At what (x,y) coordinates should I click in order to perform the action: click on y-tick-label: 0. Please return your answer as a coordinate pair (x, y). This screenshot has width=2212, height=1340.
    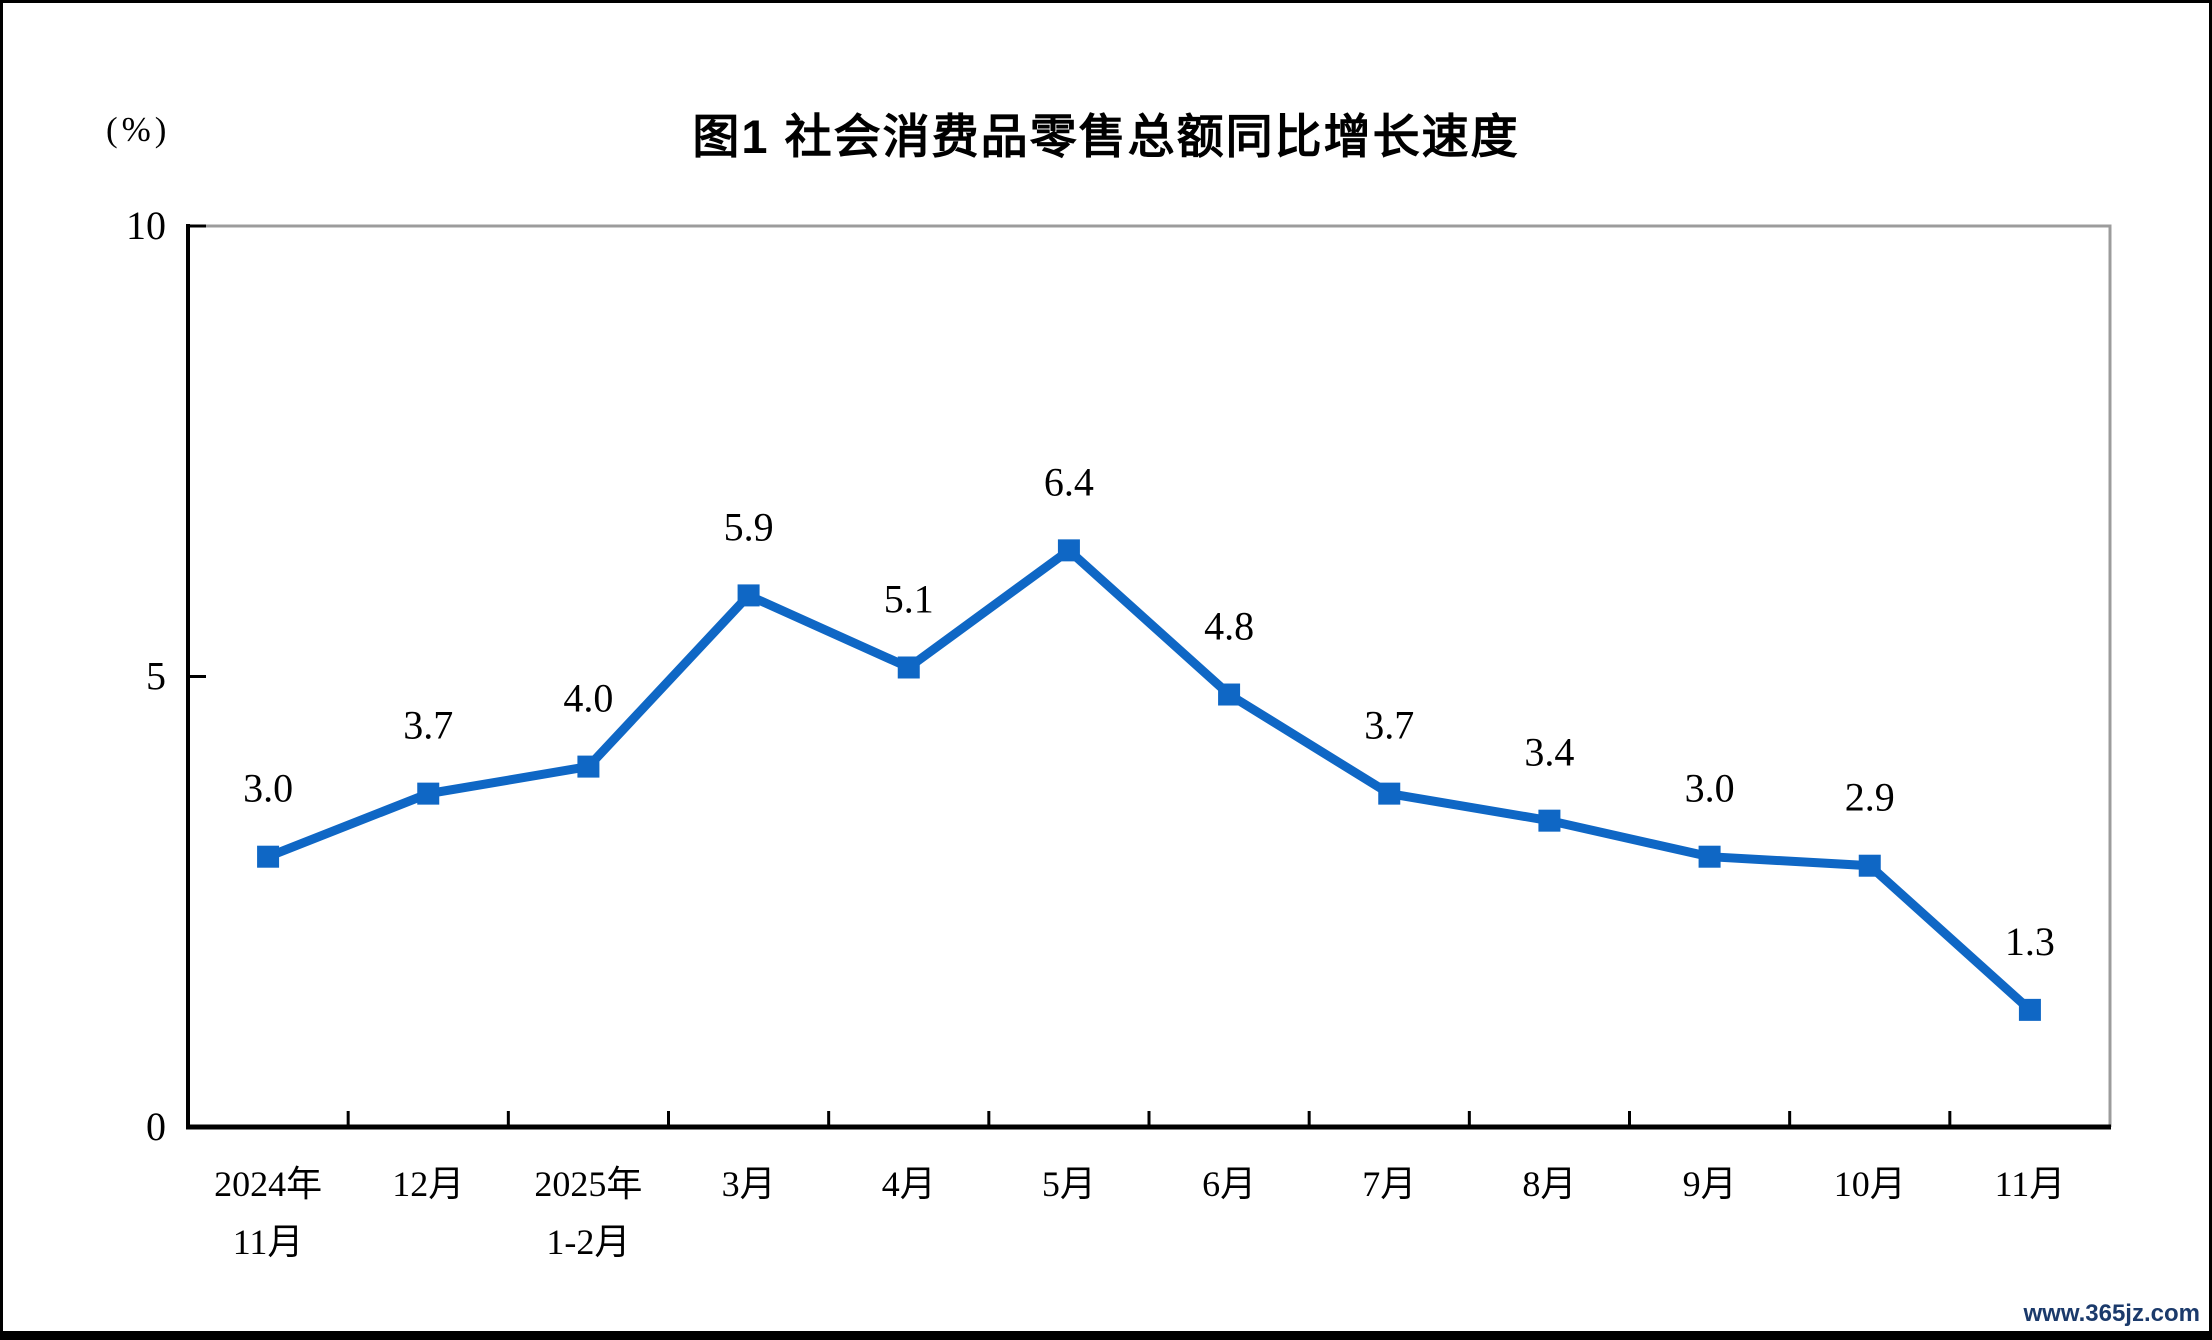
    Looking at the image, I should click on (156, 1126).